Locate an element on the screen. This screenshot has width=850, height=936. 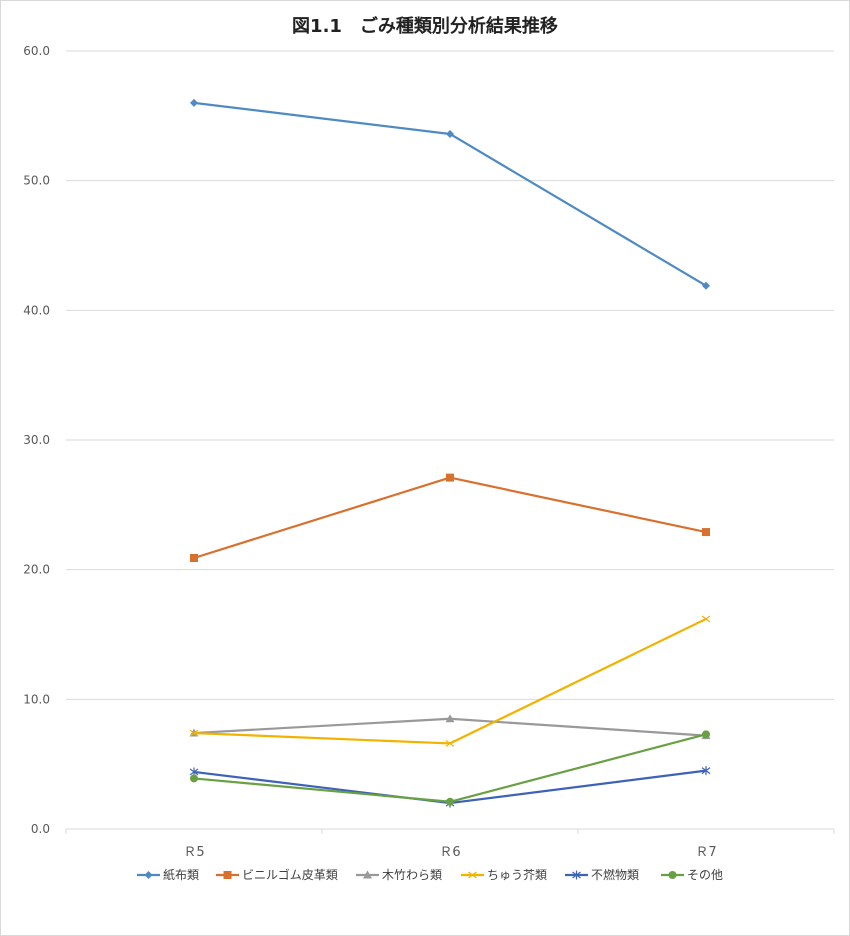
legend-item: ビニルゴム皮革類 is located at coordinates (277, 874).